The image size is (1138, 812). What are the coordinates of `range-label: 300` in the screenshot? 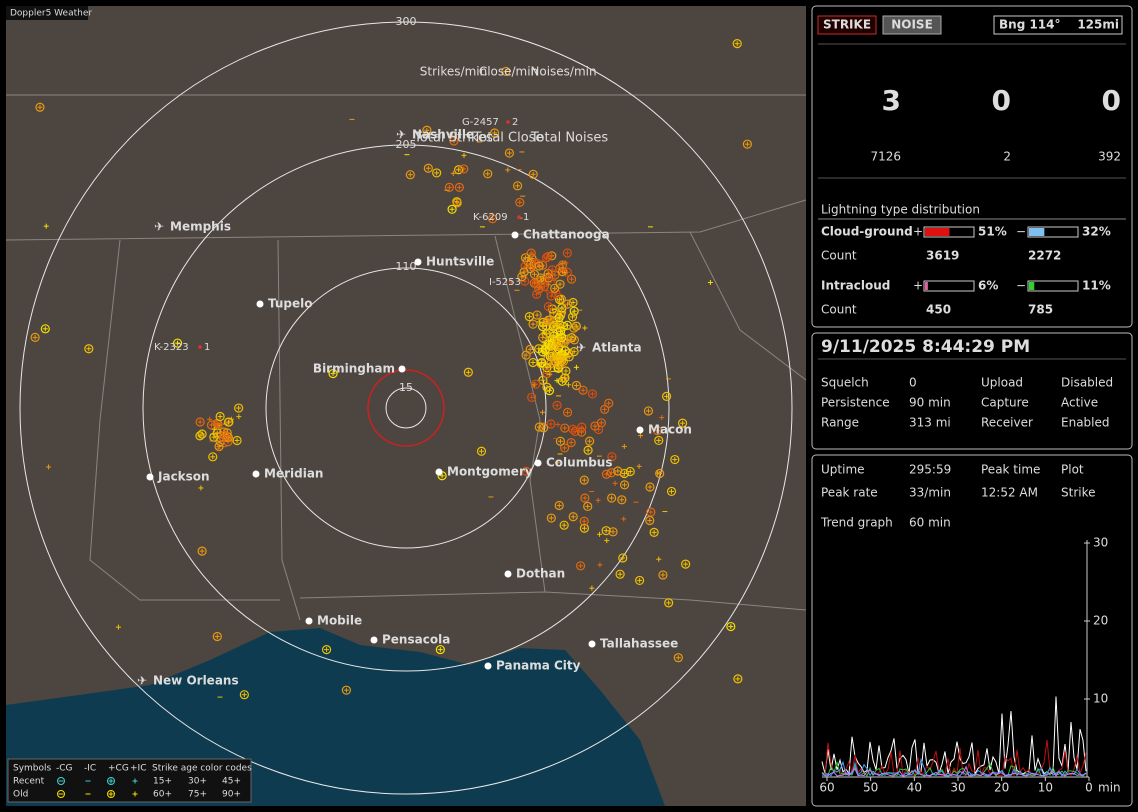 It's located at (406, 21).